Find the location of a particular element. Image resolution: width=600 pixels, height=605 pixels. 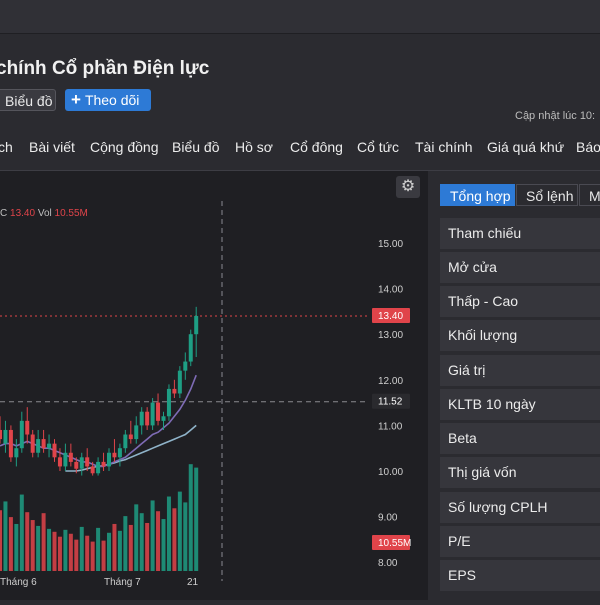

crosshair-price-tag-bg is located at coordinates (391, 401).